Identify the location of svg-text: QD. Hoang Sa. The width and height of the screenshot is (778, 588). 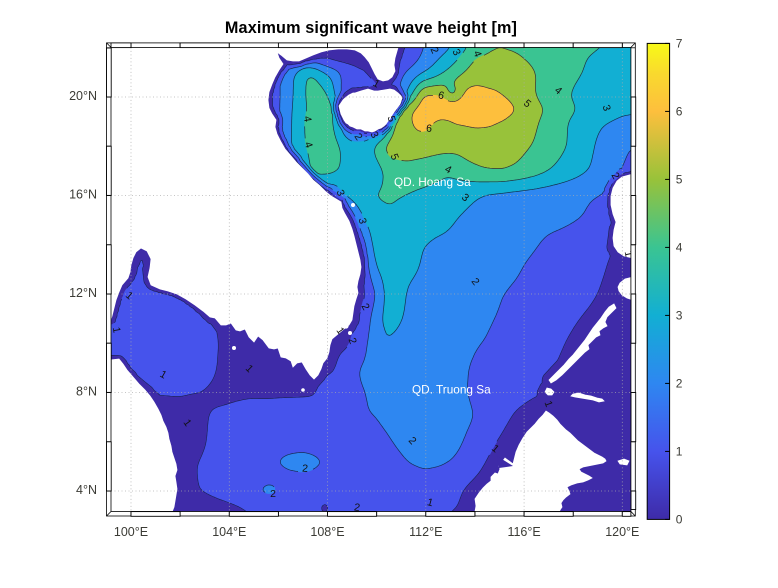
(432, 182).